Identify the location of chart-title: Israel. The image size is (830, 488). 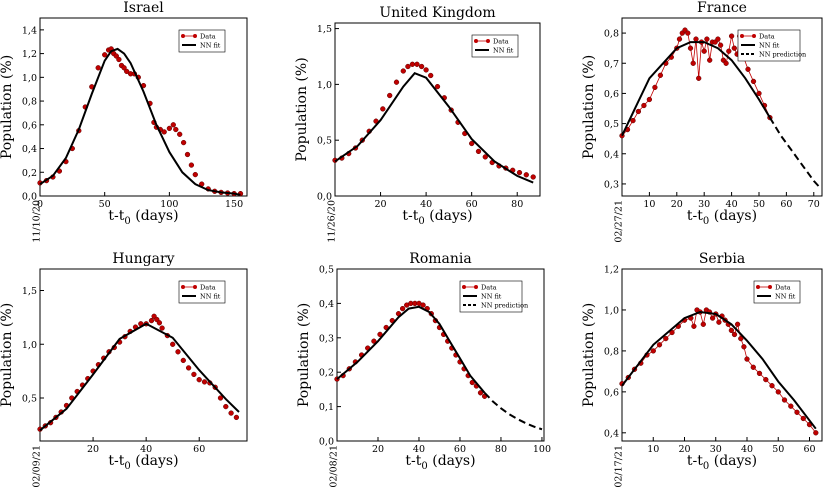
(143, 8).